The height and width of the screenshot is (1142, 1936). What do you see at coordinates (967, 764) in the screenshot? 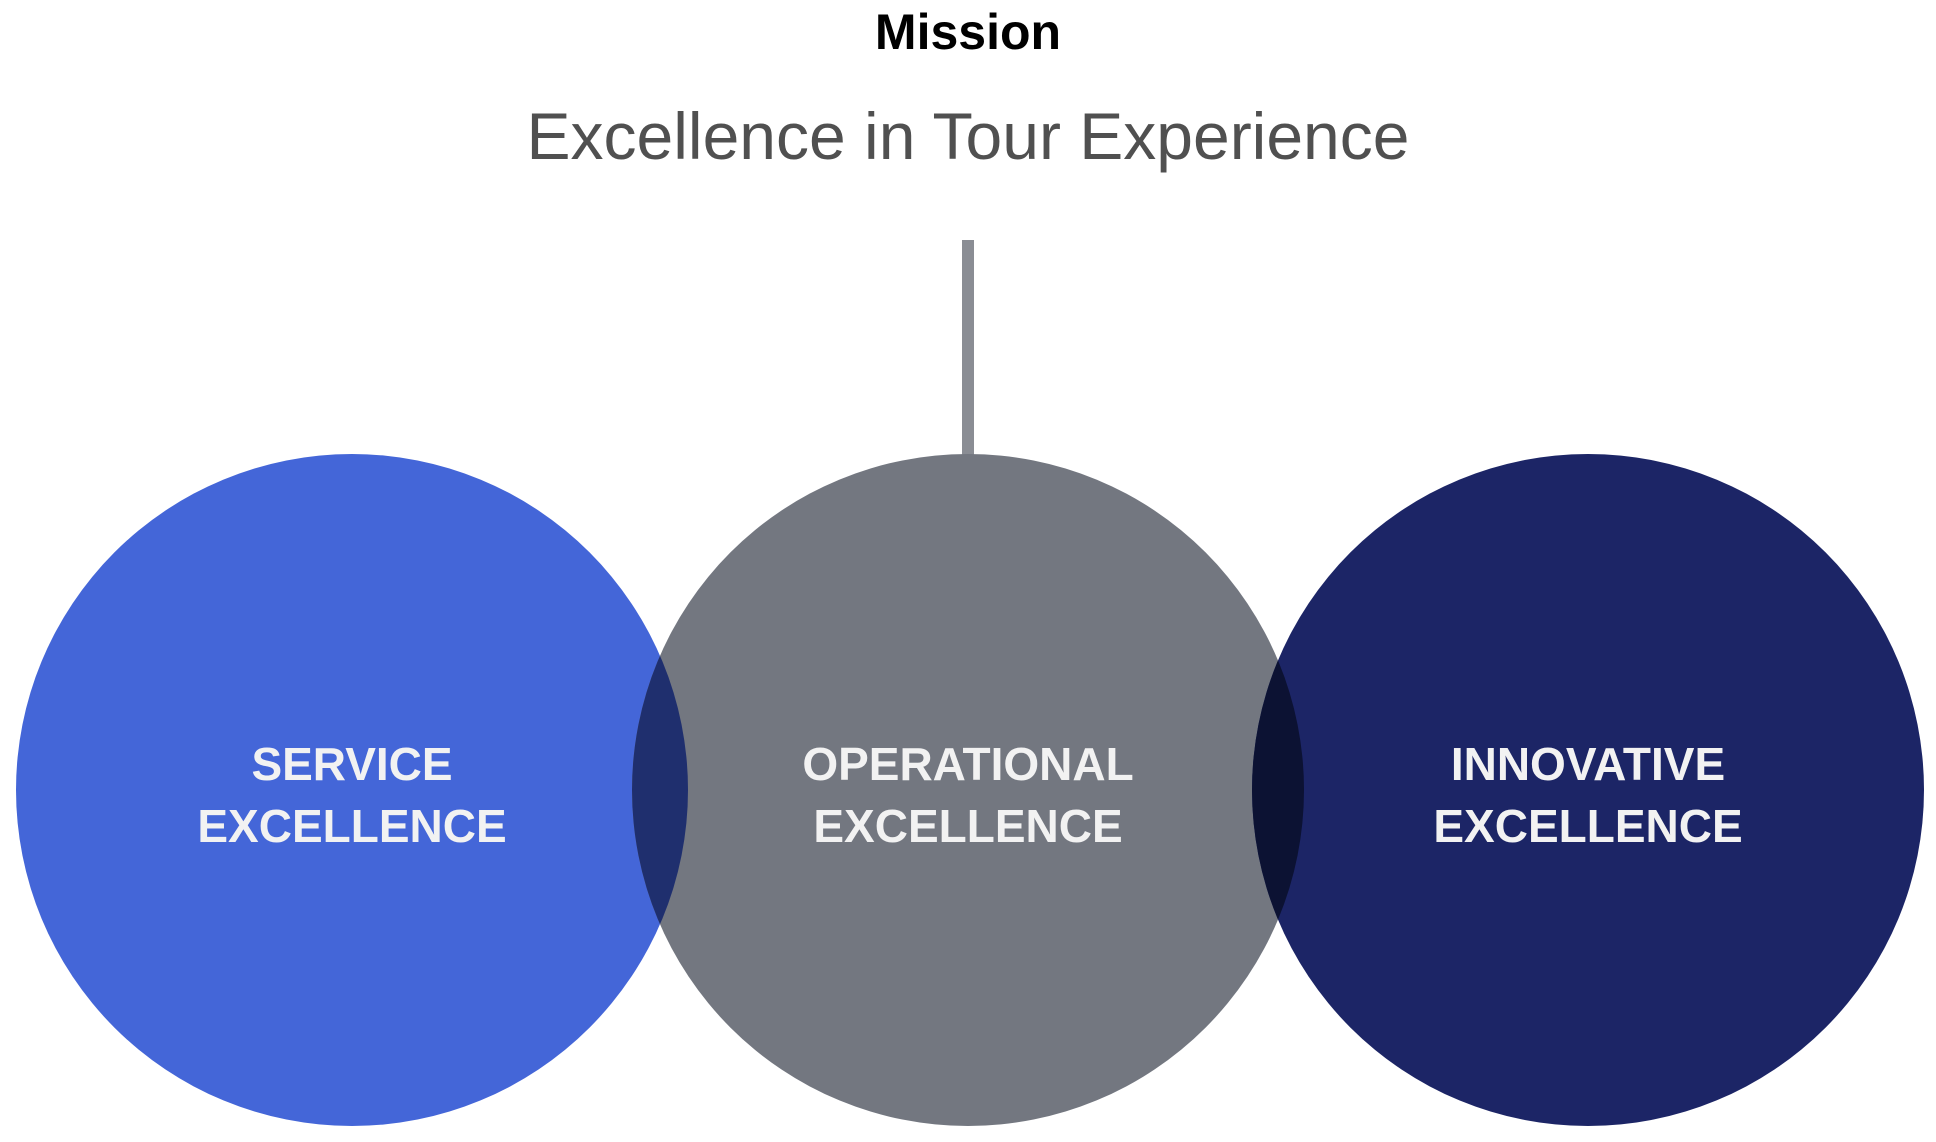
I see `operational-label-line1: OPERATIONAL` at bounding box center [967, 764].